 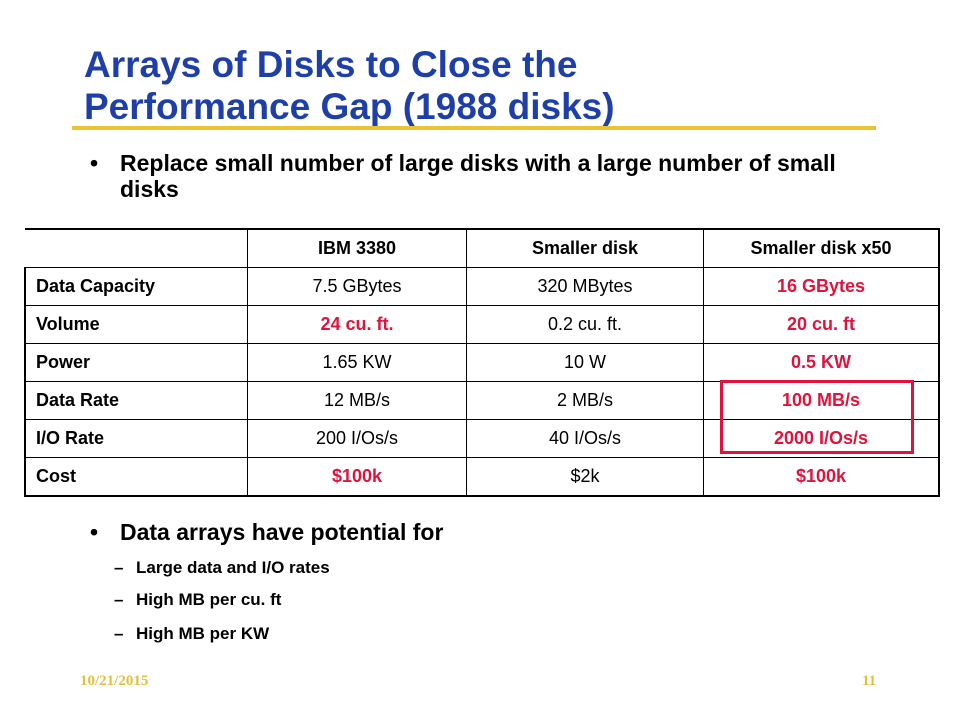 I want to click on row-label-cost: Cost, so click(x=136, y=477).